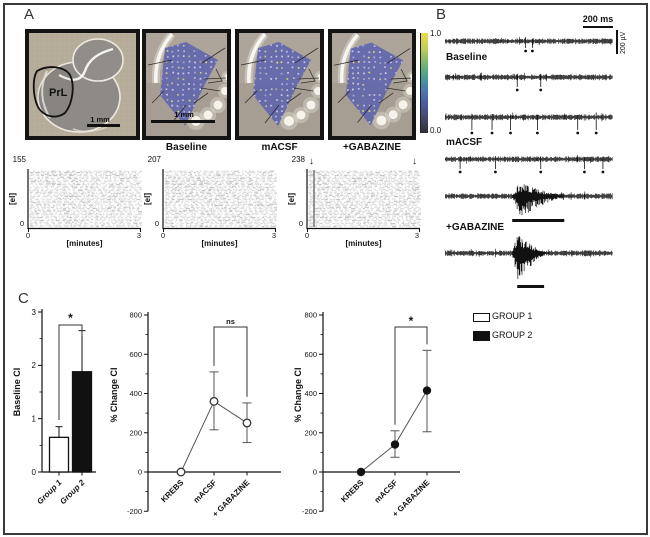 The image size is (650, 537). I want to click on condition-label-macsf: mACSF, so click(279, 147).